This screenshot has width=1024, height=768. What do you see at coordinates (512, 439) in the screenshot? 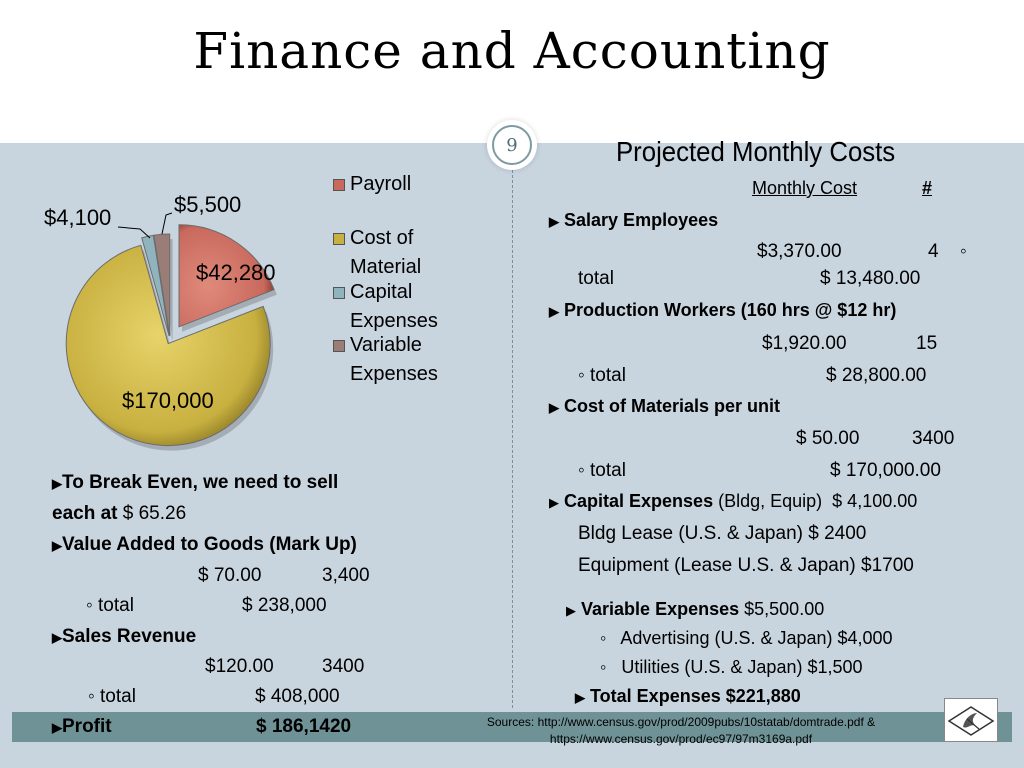
I see `column-divider` at bounding box center [512, 439].